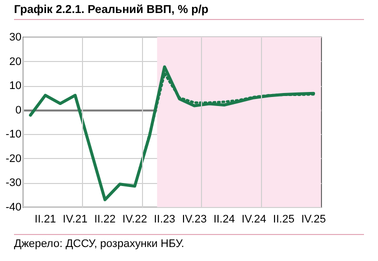  I want to click on x-tick-label: IV.23, so click(194, 220).